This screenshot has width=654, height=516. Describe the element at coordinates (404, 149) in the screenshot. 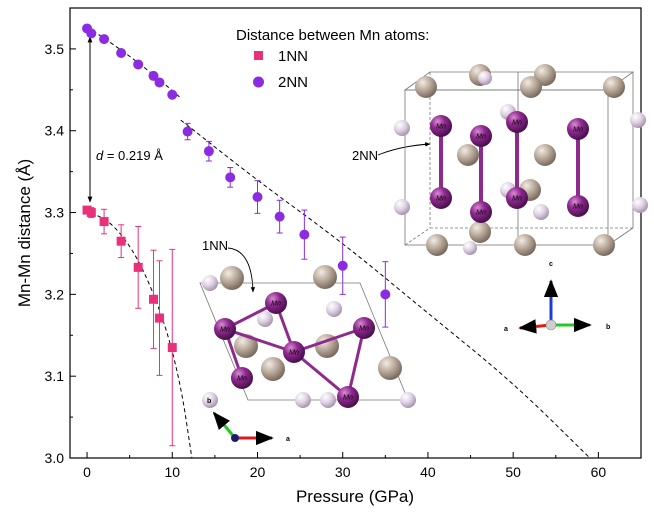

I see `inset-2nn-arrow` at that location.